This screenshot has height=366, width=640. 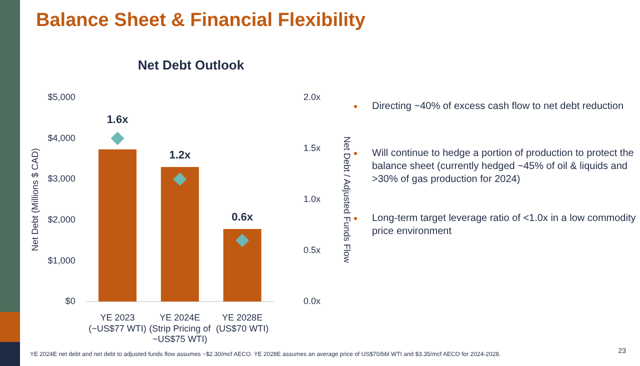 What do you see at coordinates (347, 200) in the screenshot?
I see `y2-axis-title: Net Debt / Adjusted Funds Flow` at bounding box center [347, 200].